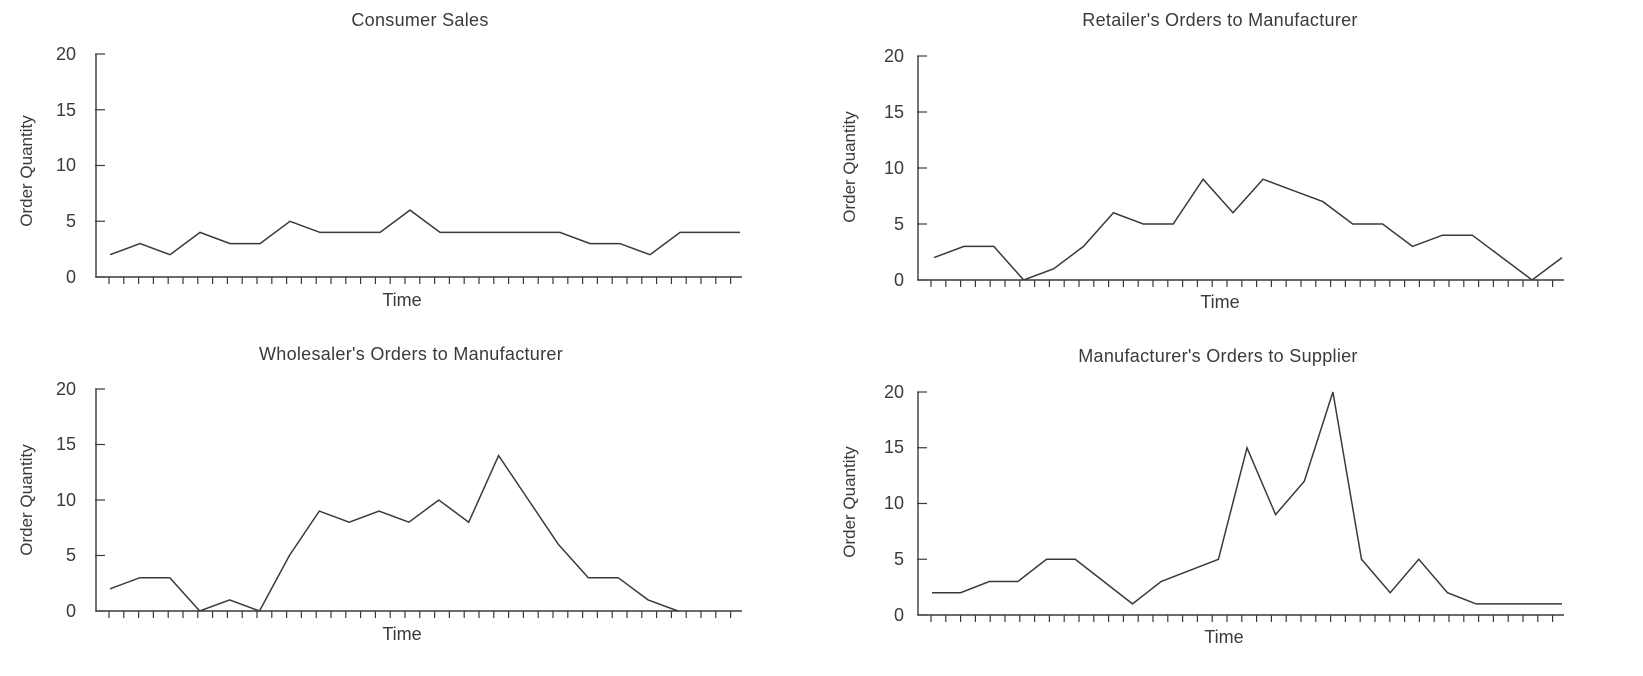 The height and width of the screenshot is (676, 1643). I want to click on chart-title: Retailer's Orders to Manufacturer, so click(1219, 20).